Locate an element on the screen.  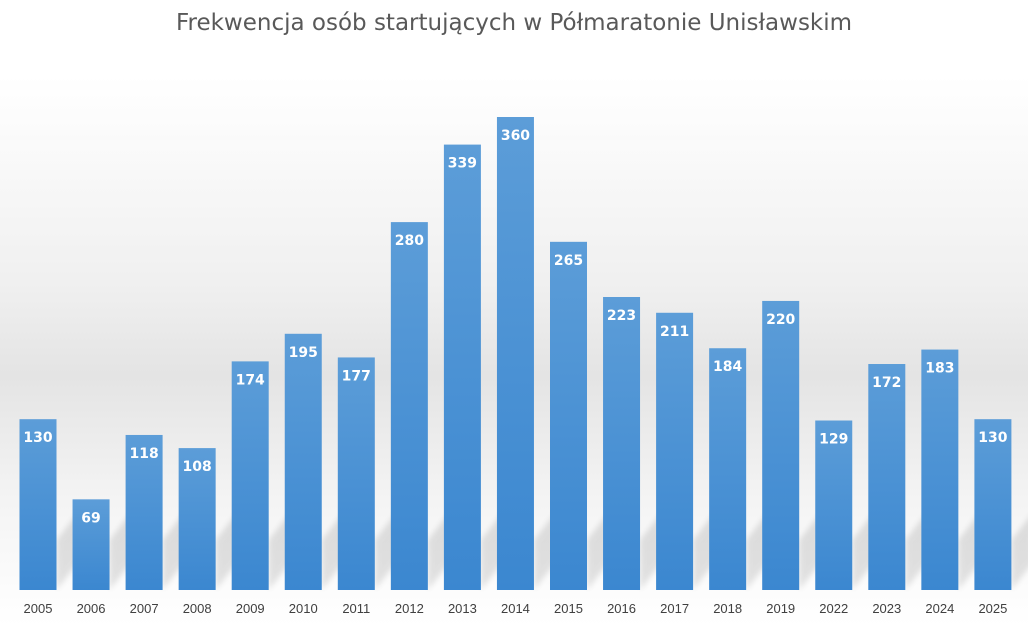
bar-2025 is located at coordinates (993, 504).